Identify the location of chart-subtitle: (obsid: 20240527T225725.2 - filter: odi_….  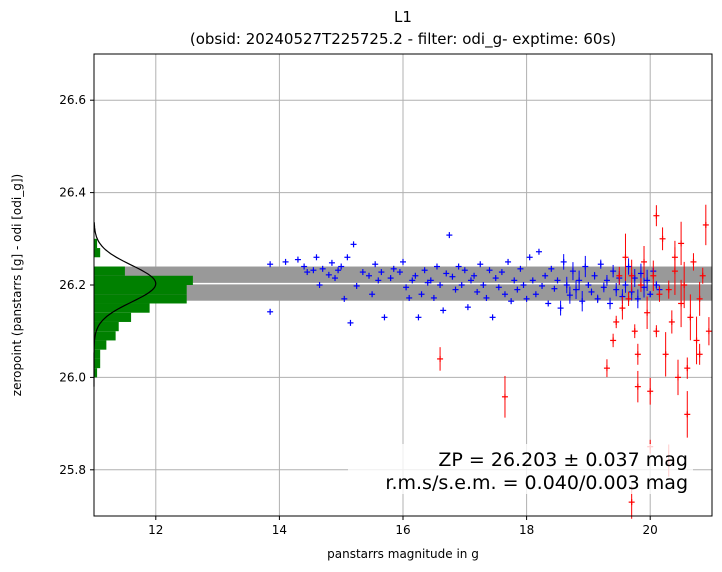
(403, 39).